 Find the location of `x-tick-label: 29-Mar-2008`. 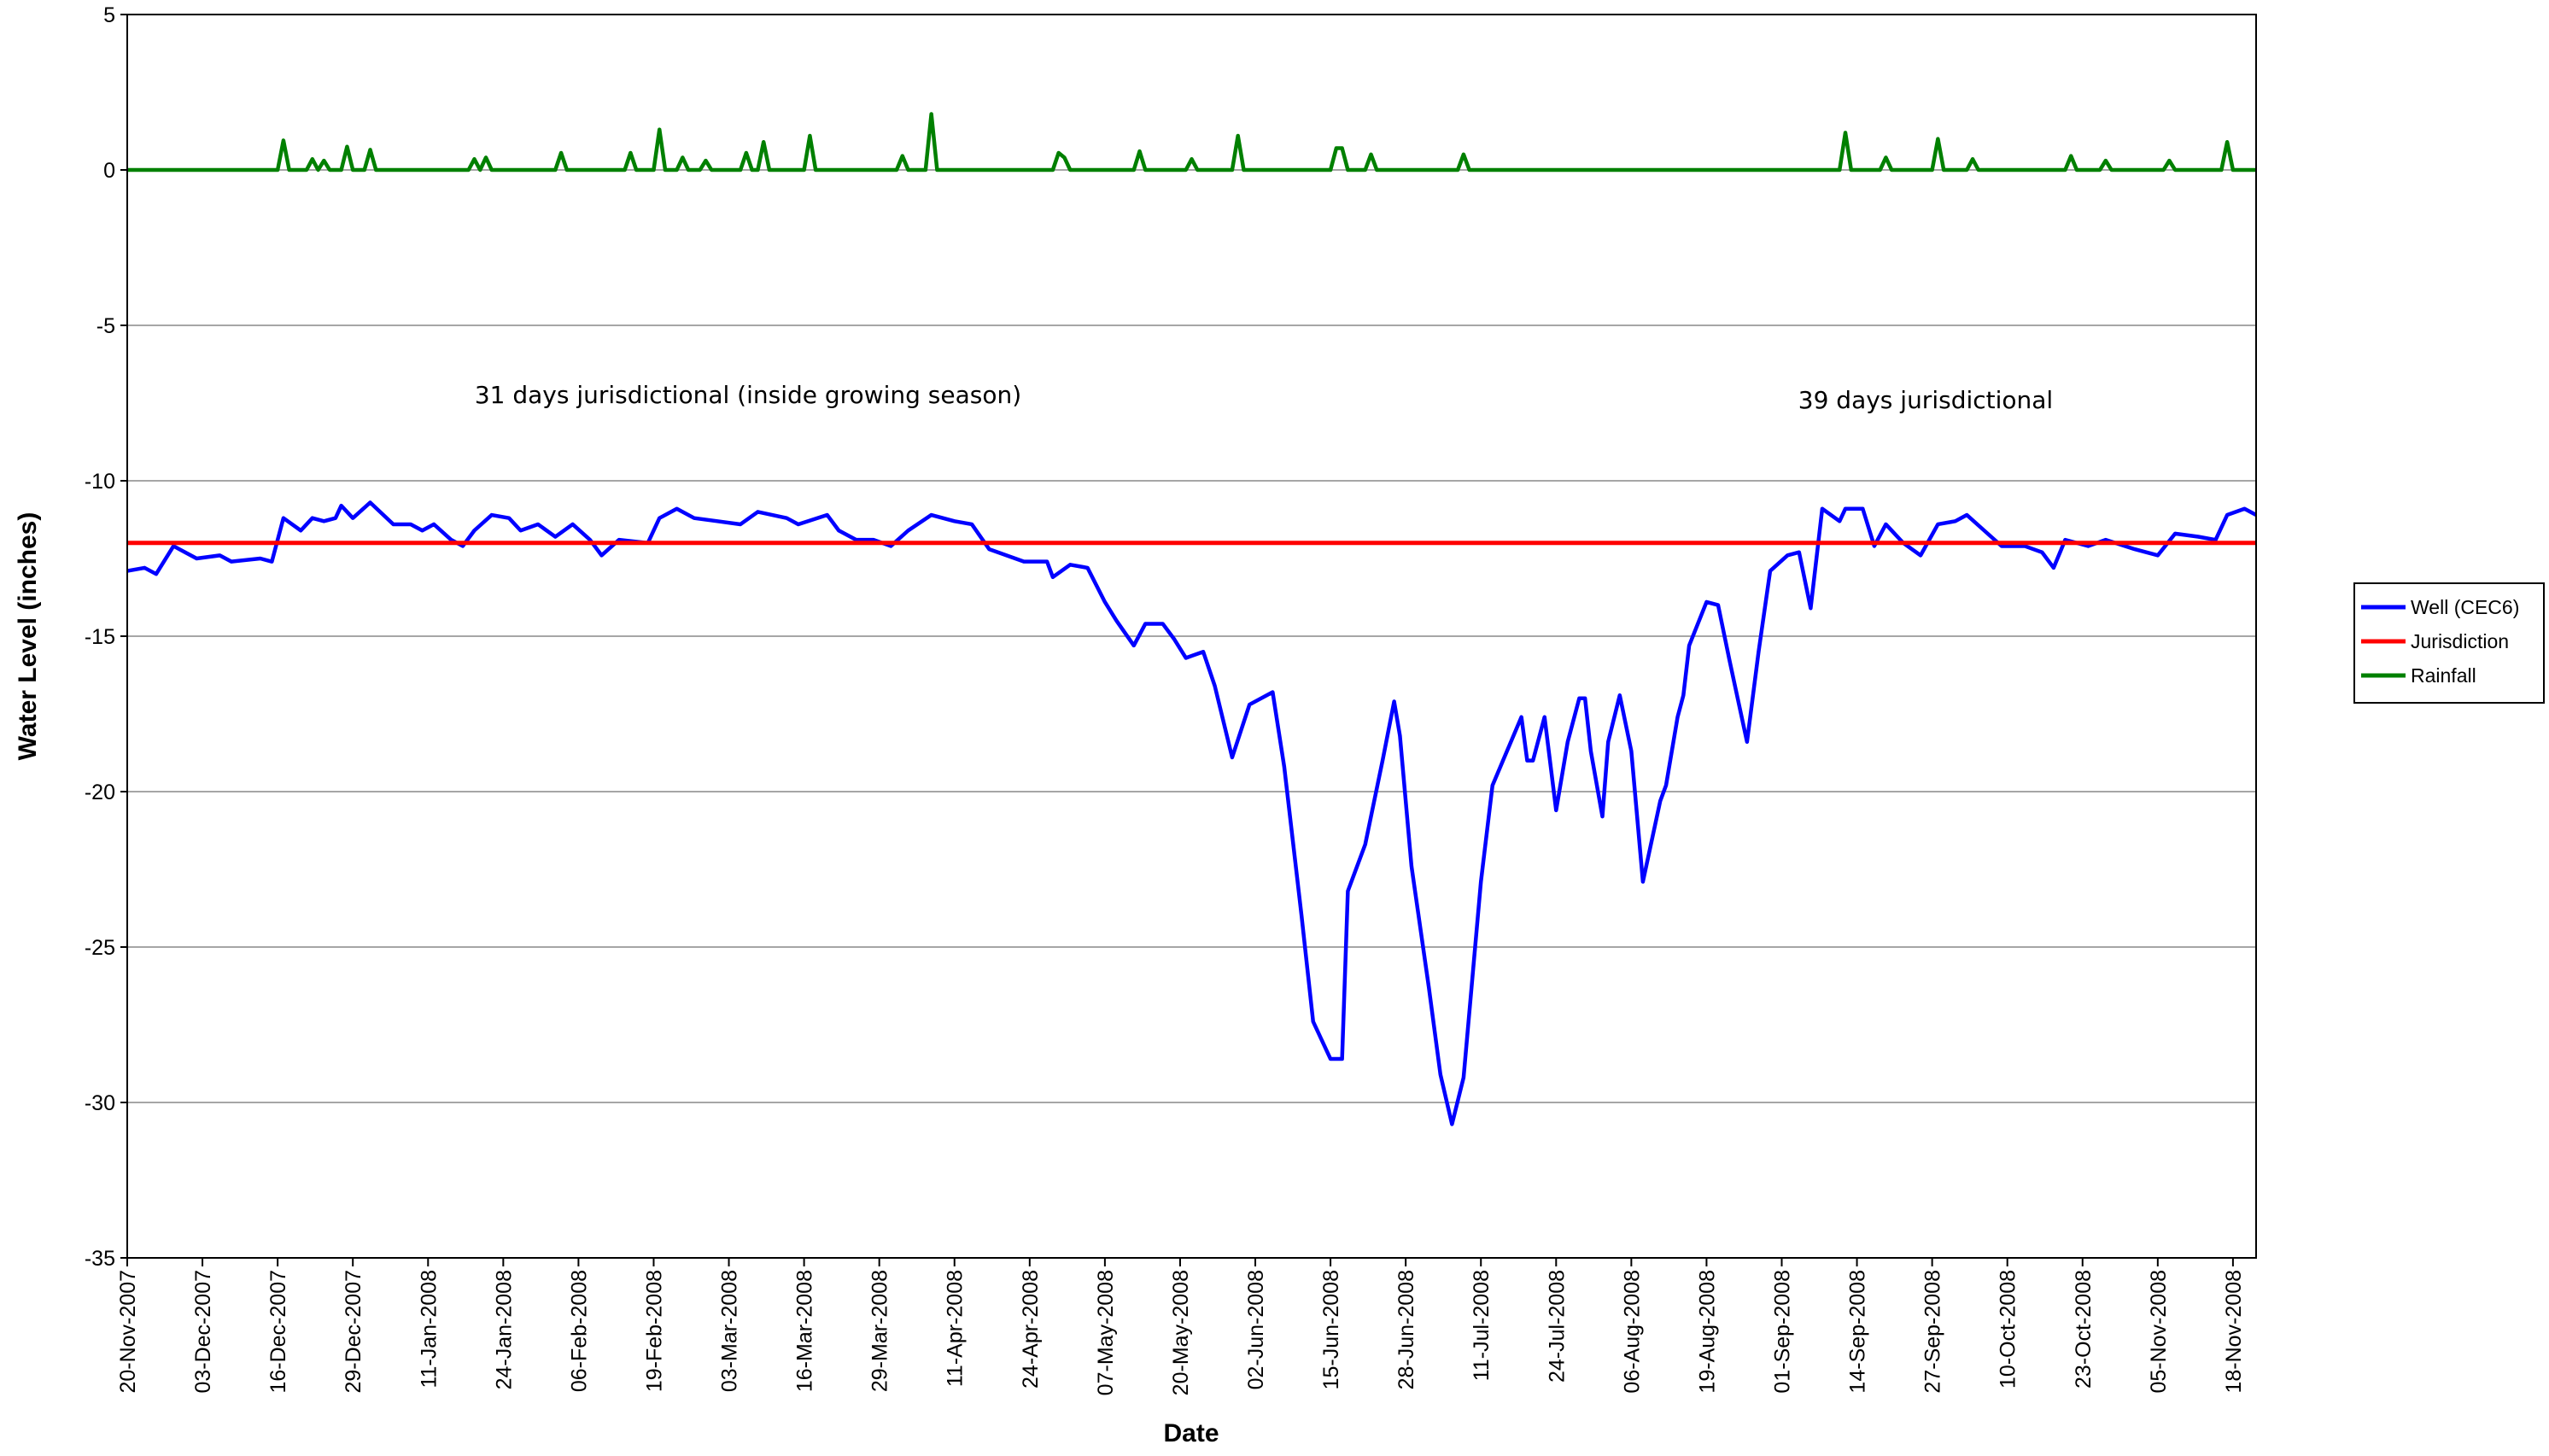

x-tick-label: 29-Mar-2008 is located at coordinates (880, 1331).